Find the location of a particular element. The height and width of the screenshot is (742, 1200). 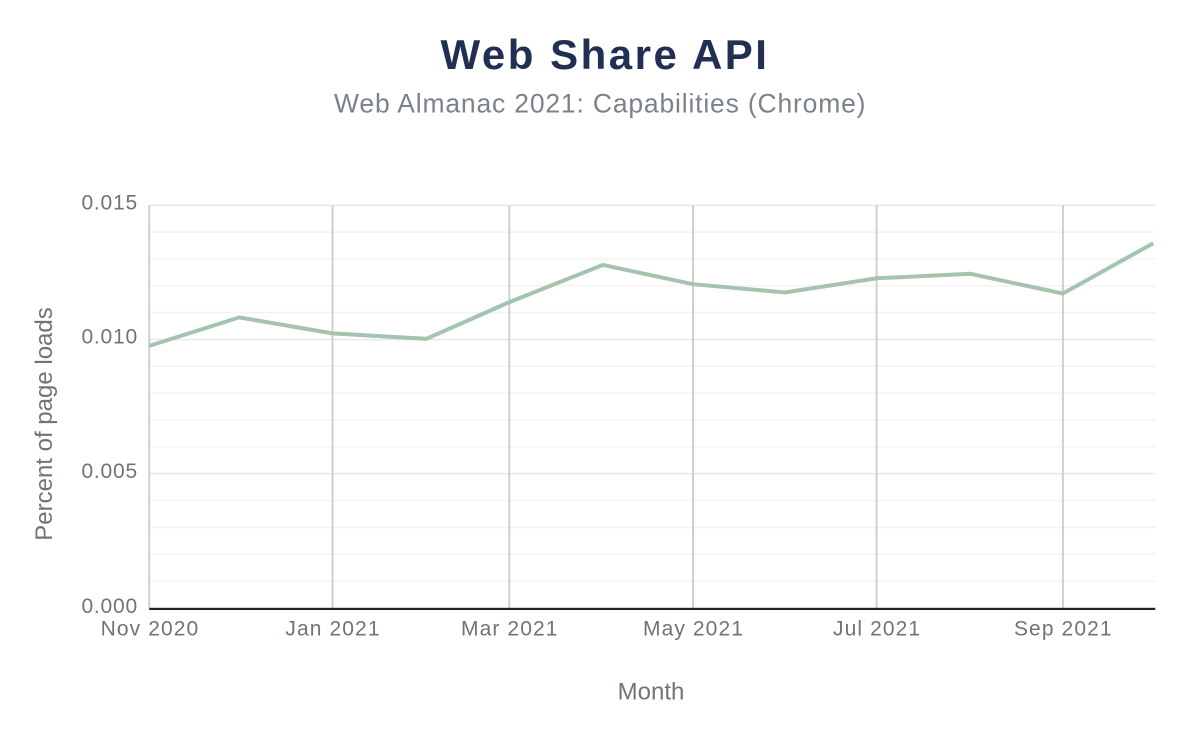

svg-text: Jan 2021 is located at coordinates (332, 628).